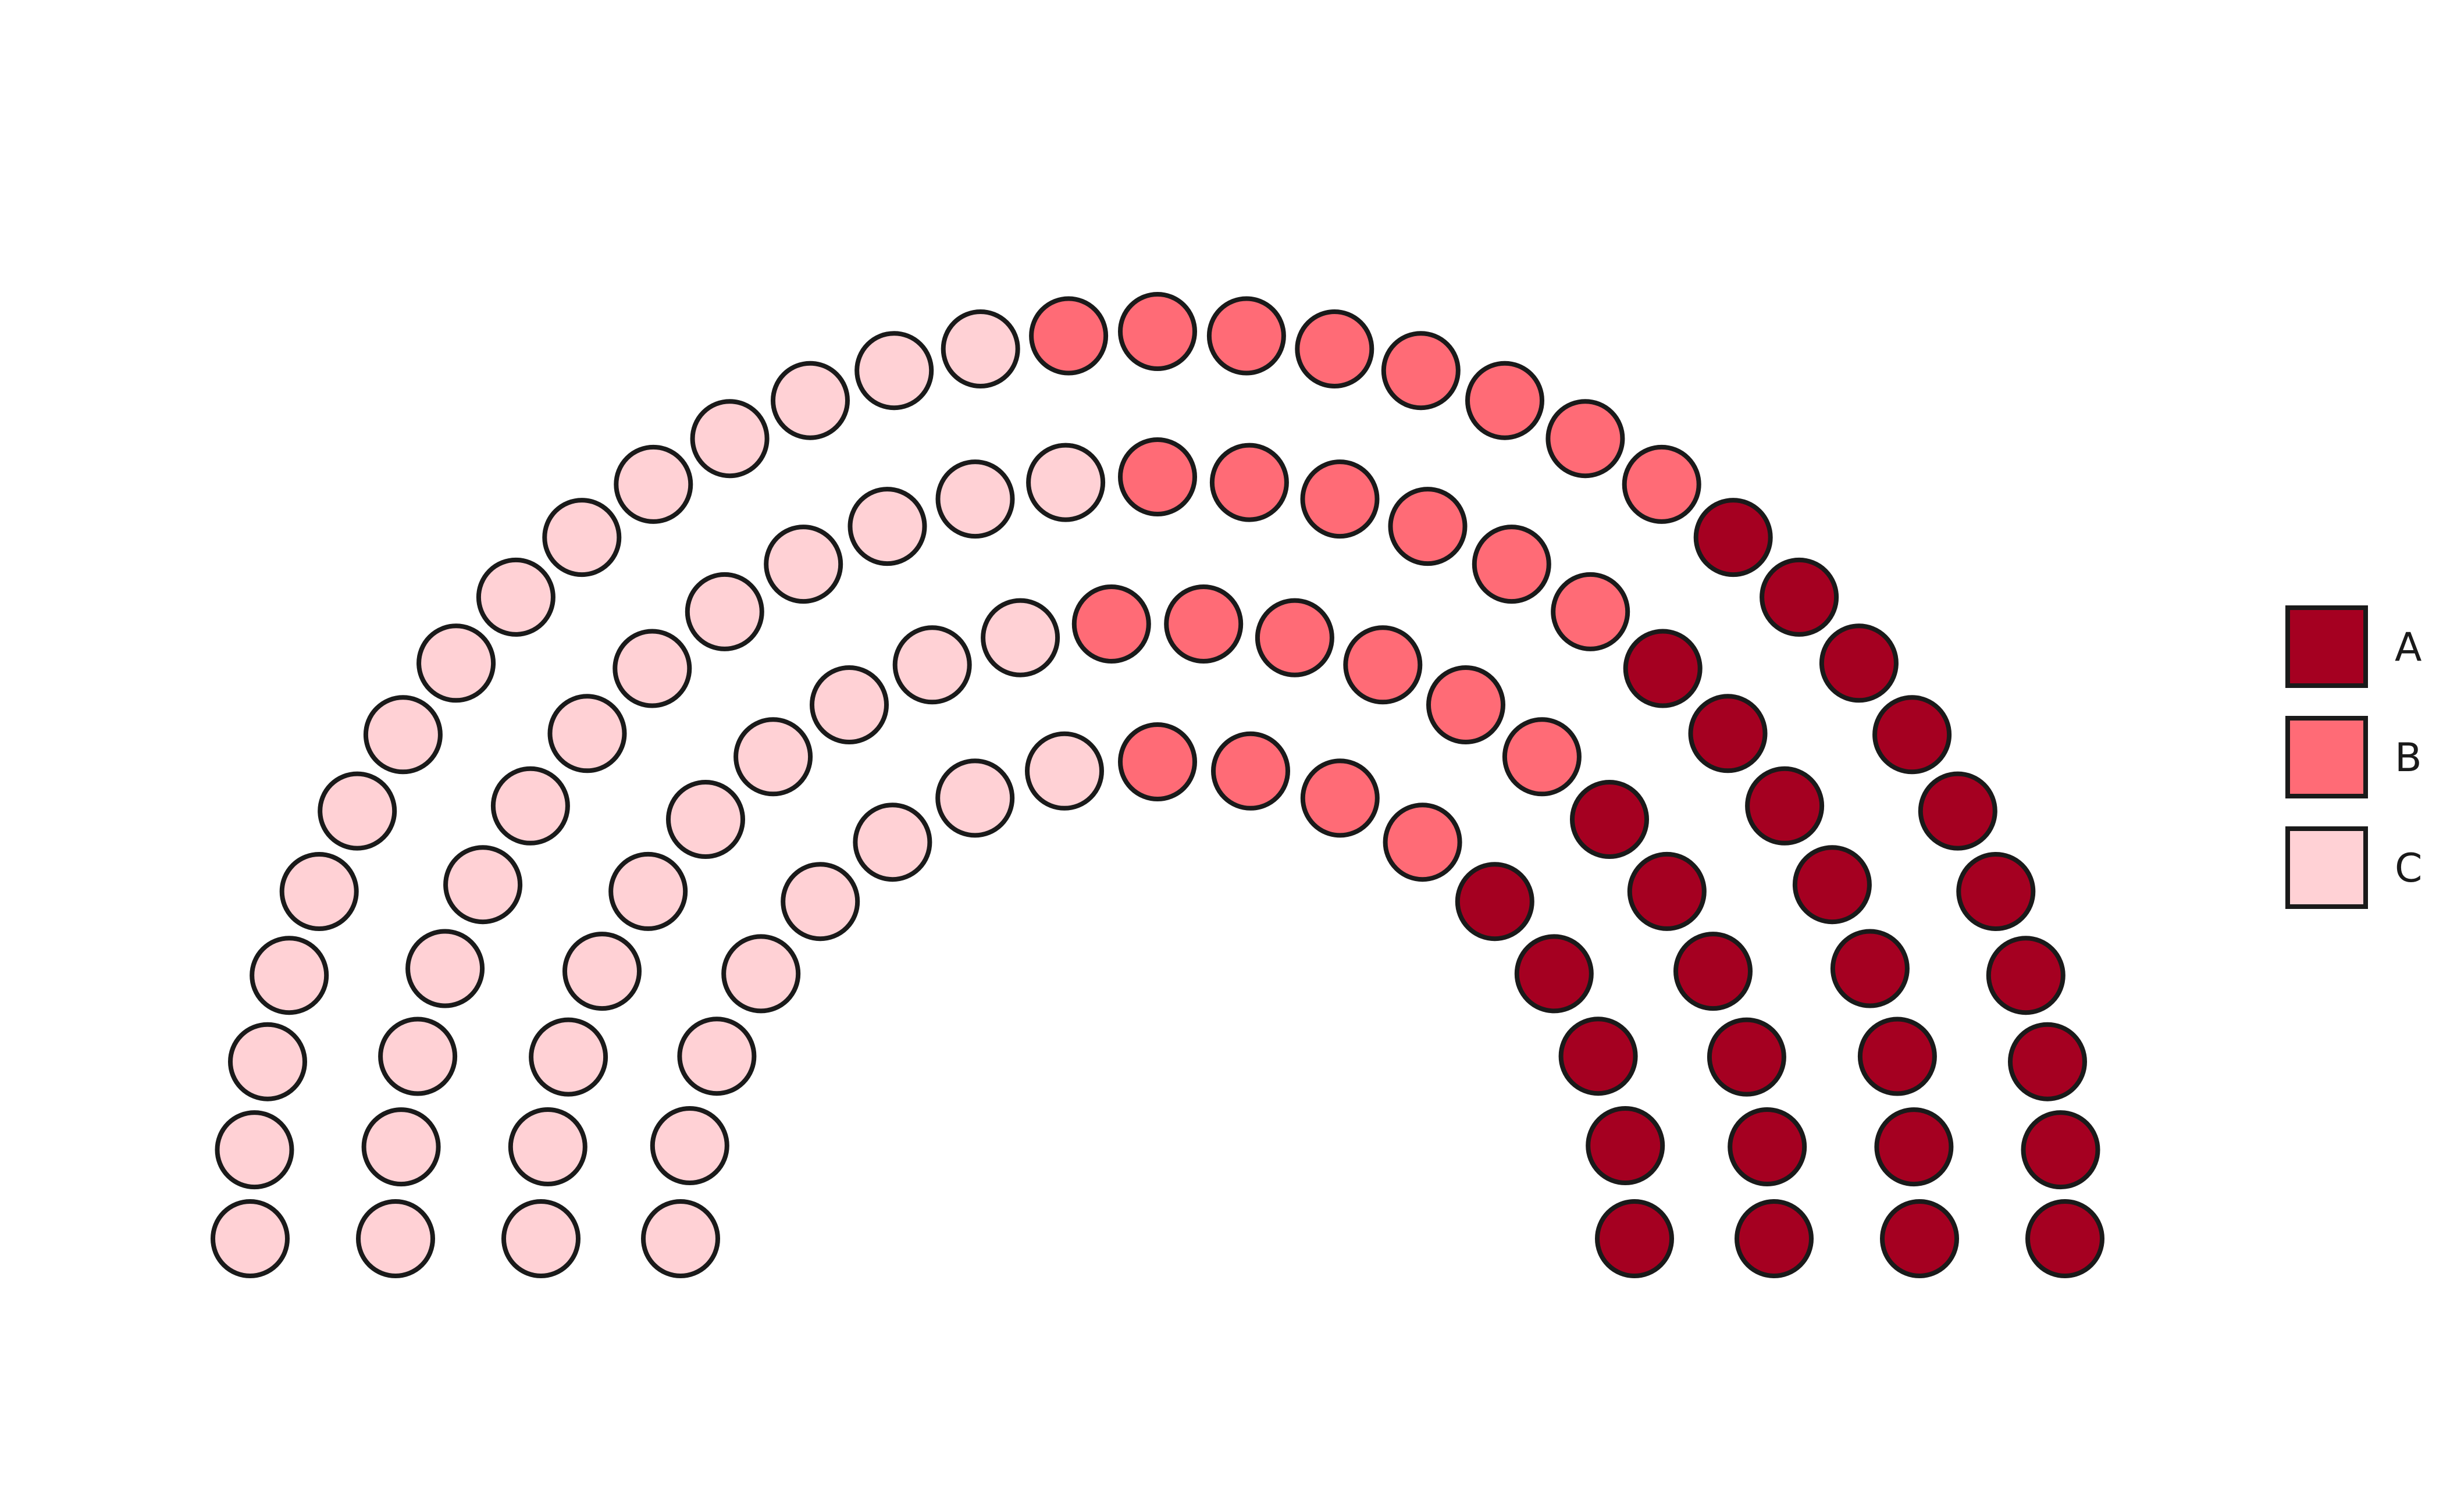 The height and width of the screenshot is (1512, 2443). What do you see at coordinates (2326, 646) in the screenshot?
I see `legend-key-a` at bounding box center [2326, 646].